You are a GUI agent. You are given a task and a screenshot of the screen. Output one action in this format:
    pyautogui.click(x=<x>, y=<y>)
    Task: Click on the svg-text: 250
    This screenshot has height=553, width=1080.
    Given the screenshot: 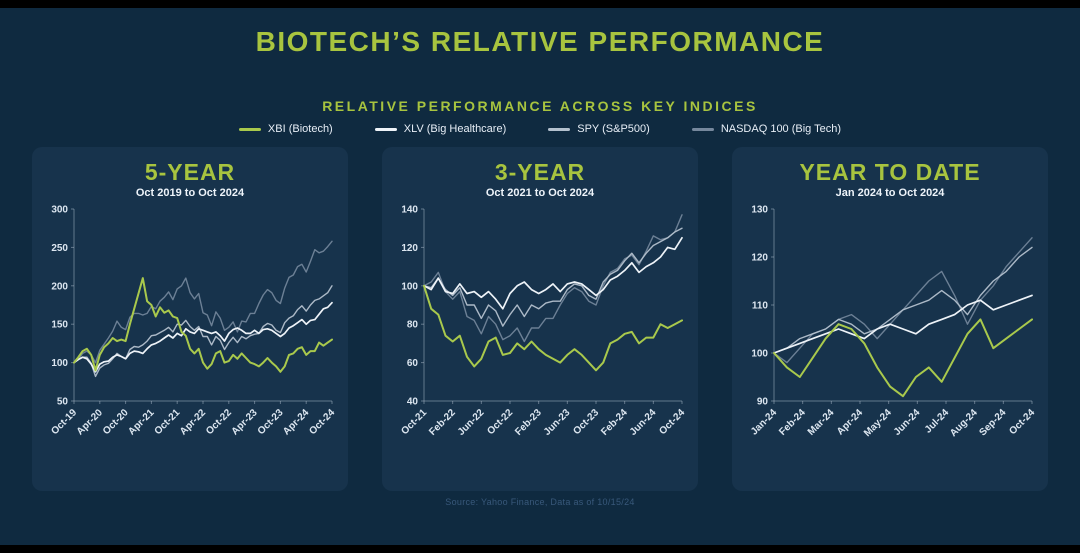 What is the action you would take?
    pyautogui.click(x=59, y=248)
    